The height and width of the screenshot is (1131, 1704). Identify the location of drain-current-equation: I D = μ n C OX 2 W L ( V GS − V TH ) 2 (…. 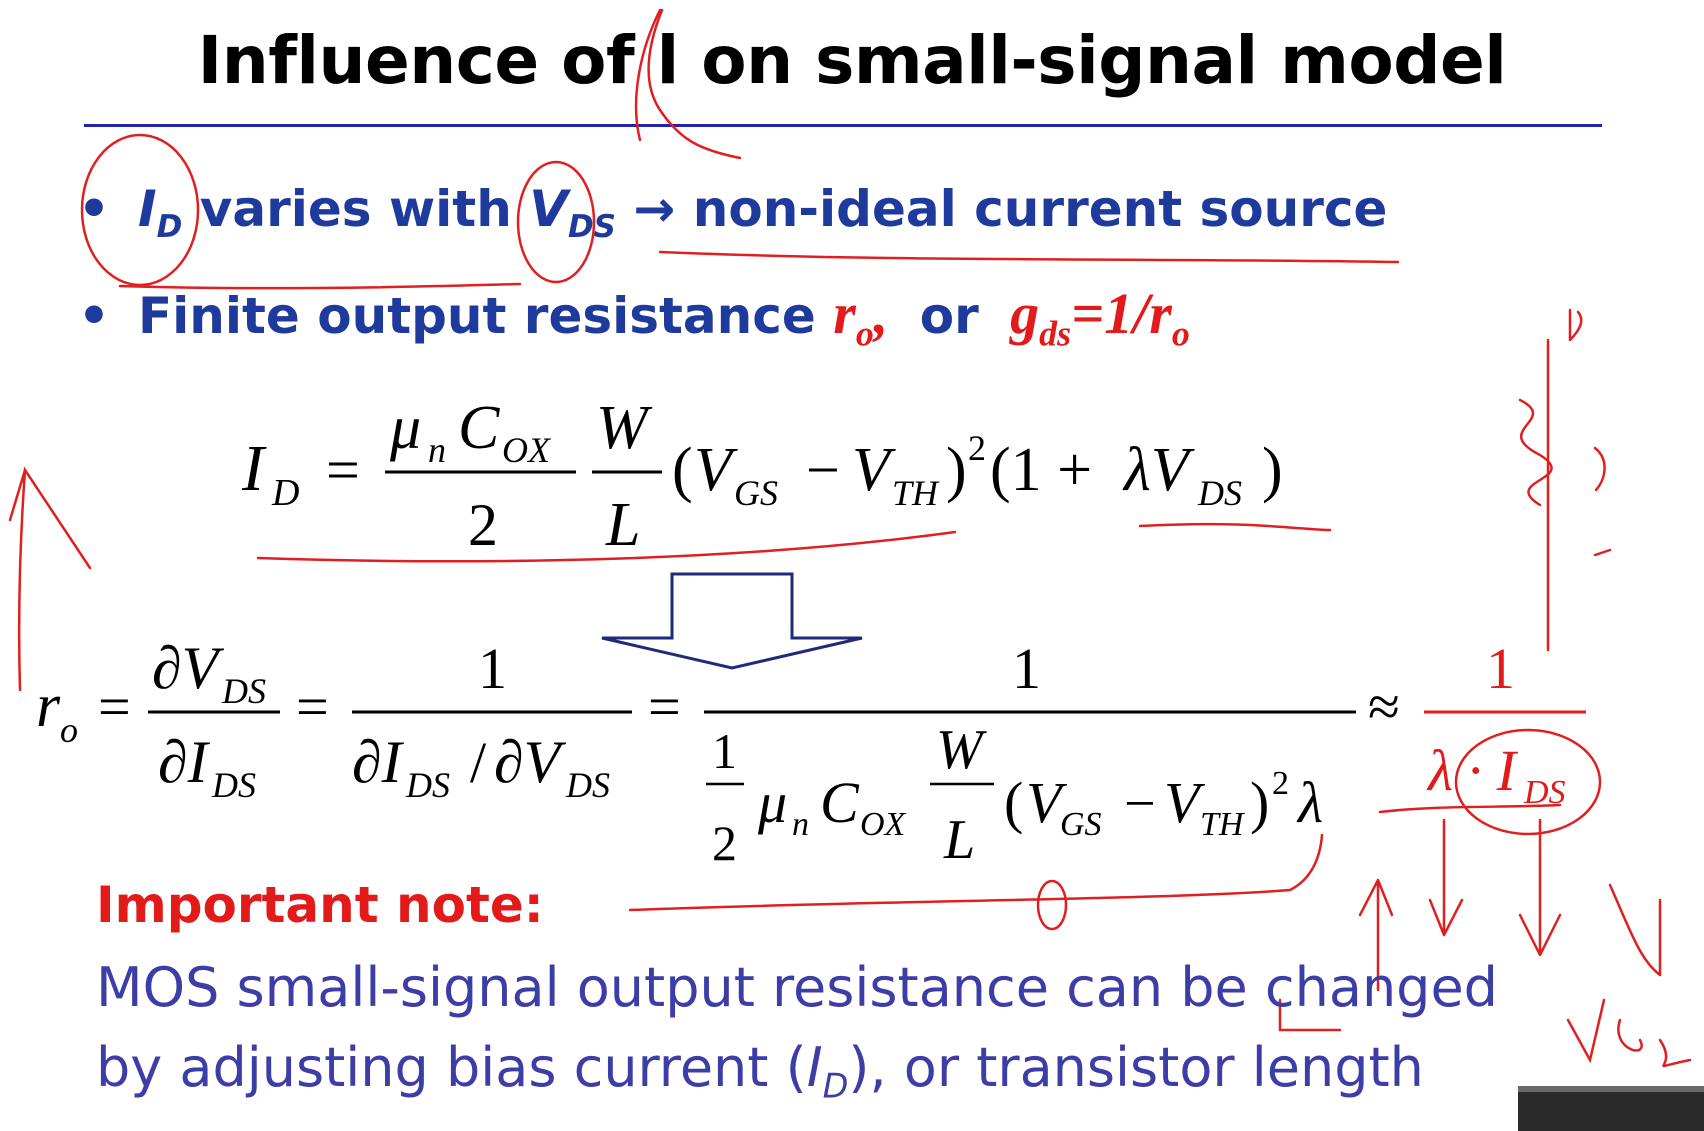
(762, 476).